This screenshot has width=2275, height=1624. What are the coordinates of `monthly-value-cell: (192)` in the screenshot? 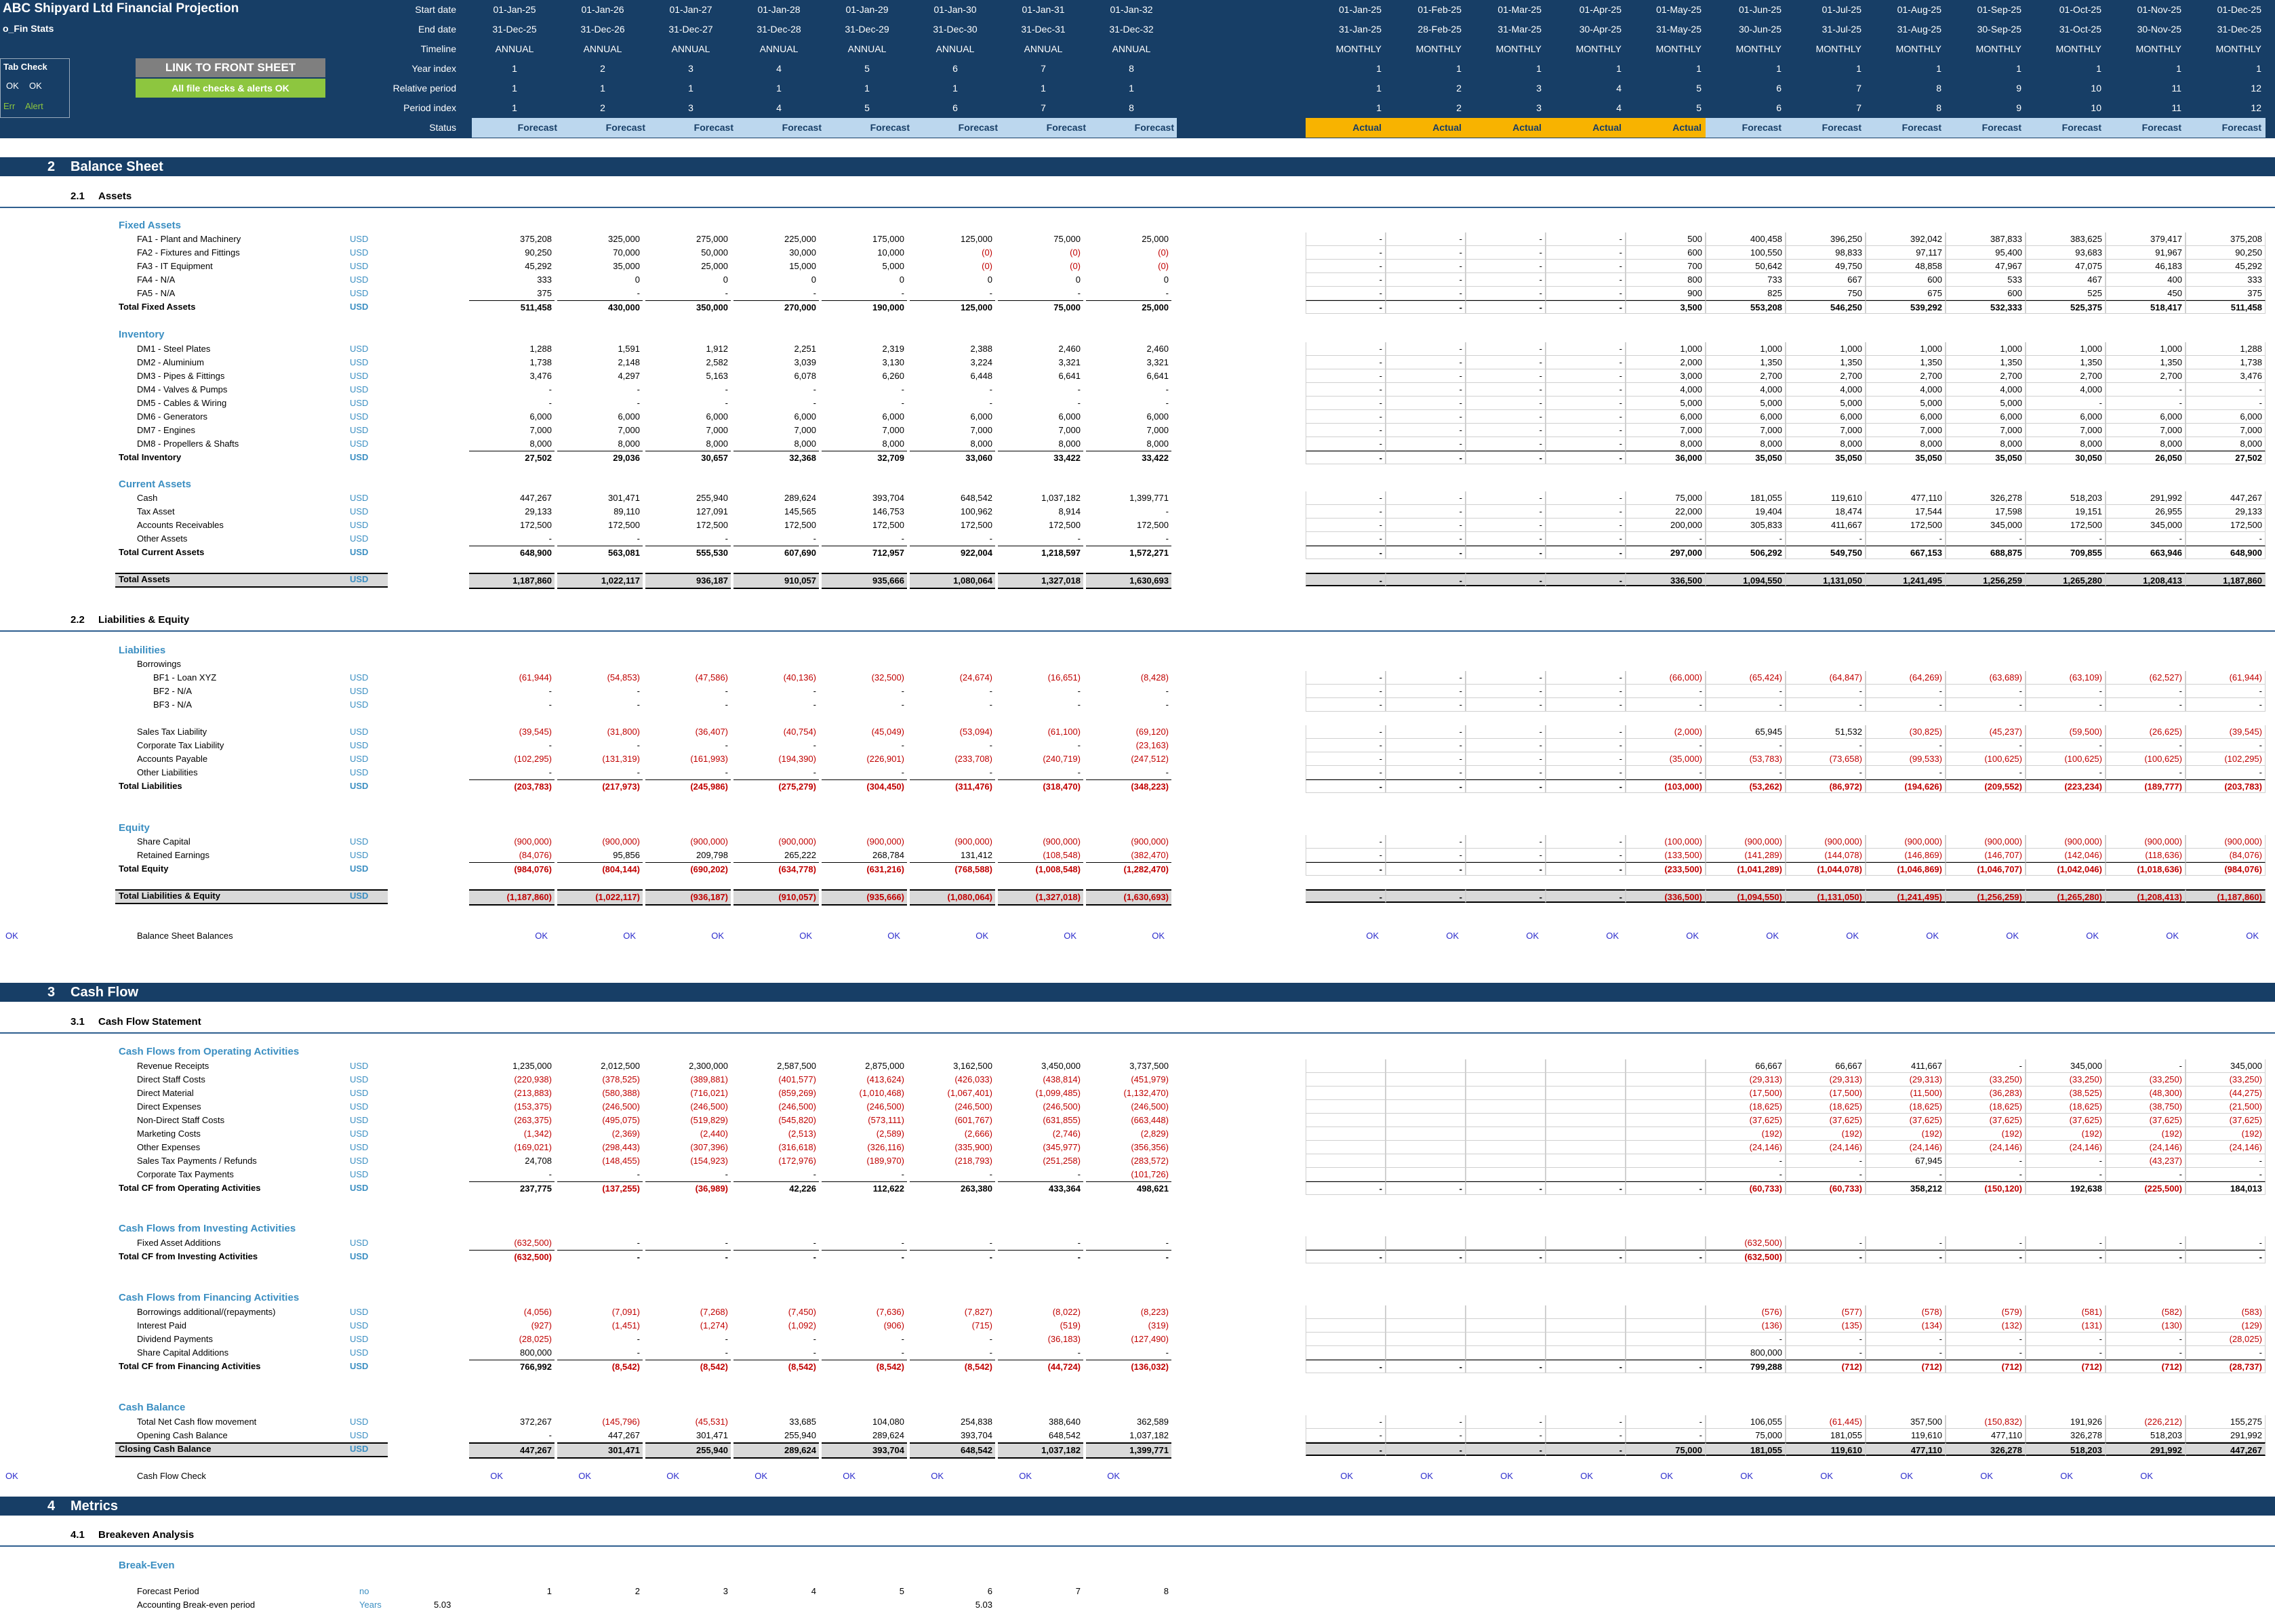 It's located at (1986, 1134).